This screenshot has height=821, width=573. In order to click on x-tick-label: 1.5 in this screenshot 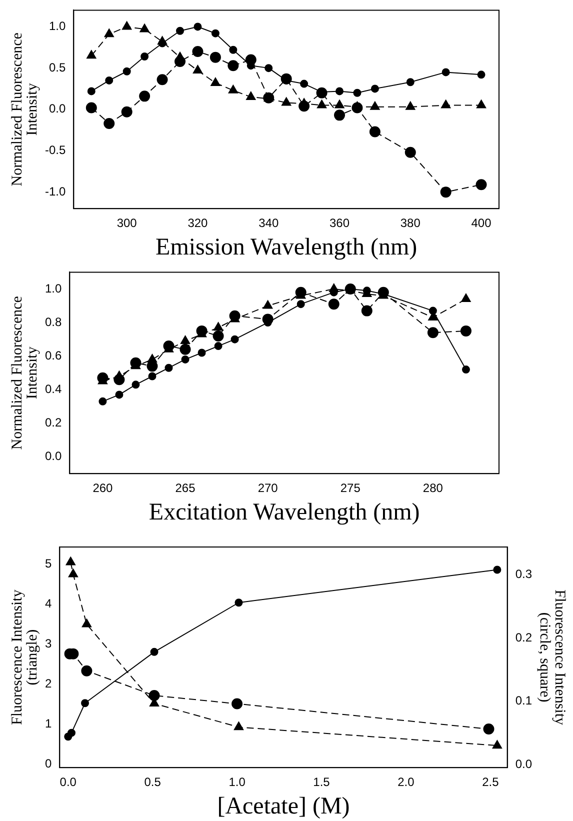, I will do `click(321, 782)`.